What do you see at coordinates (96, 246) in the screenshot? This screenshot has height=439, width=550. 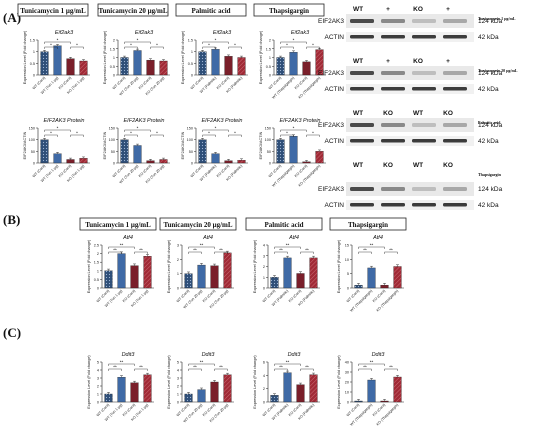 I see `y-tick-label: 2.5` at bounding box center [96, 246].